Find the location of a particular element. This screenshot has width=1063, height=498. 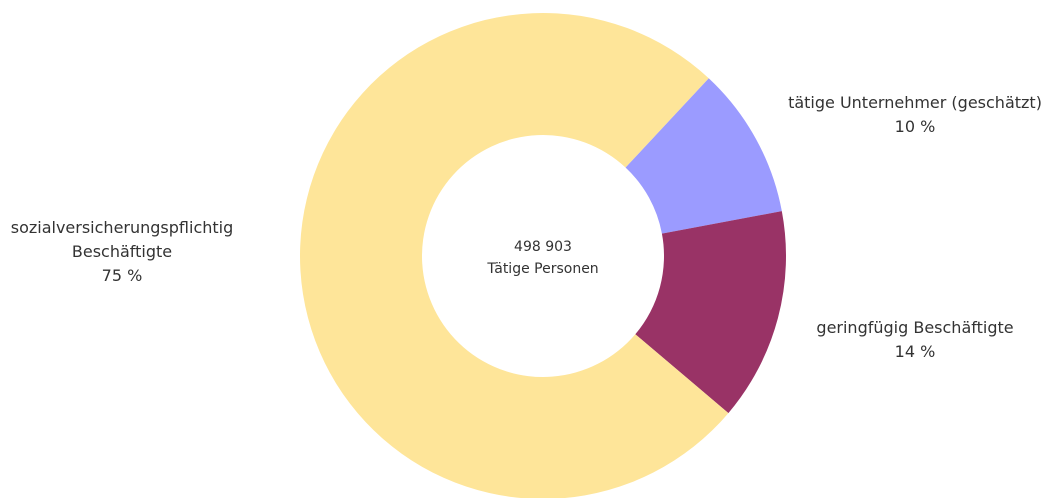

value-label: 10 % is located at coordinates (915, 126).